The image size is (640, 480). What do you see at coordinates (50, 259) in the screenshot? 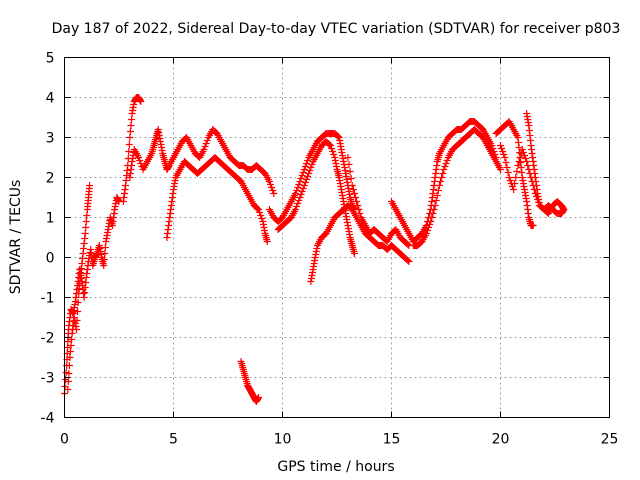
I see `y-tick-label: 0` at bounding box center [50, 259].